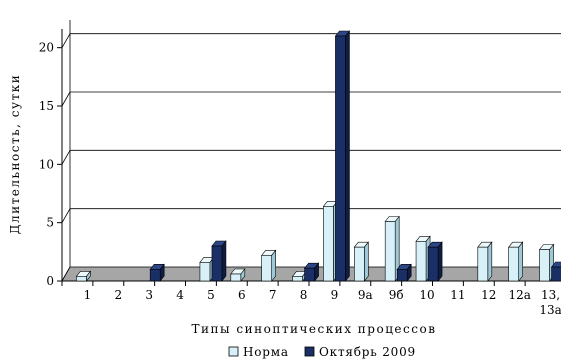 This screenshot has width=561, height=360. What do you see at coordinates (273, 295) in the screenshot?
I see `x-tick-label: 7` at bounding box center [273, 295].